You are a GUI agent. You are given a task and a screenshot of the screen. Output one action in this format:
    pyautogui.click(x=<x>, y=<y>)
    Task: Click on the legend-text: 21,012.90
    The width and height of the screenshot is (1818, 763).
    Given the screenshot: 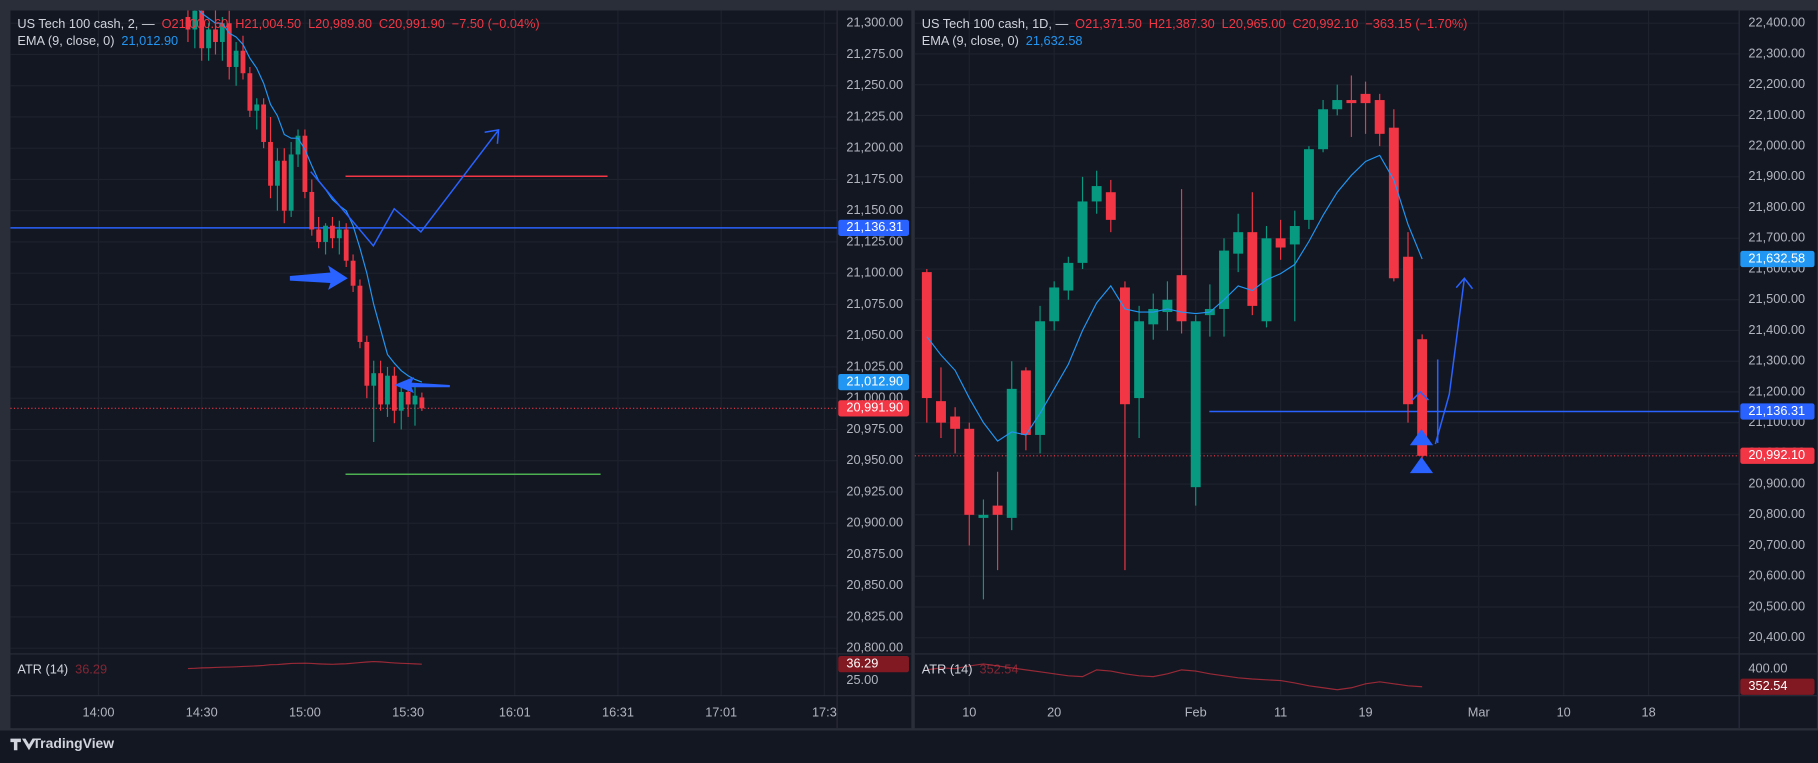 What is the action you would take?
    pyautogui.click(x=149, y=40)
    